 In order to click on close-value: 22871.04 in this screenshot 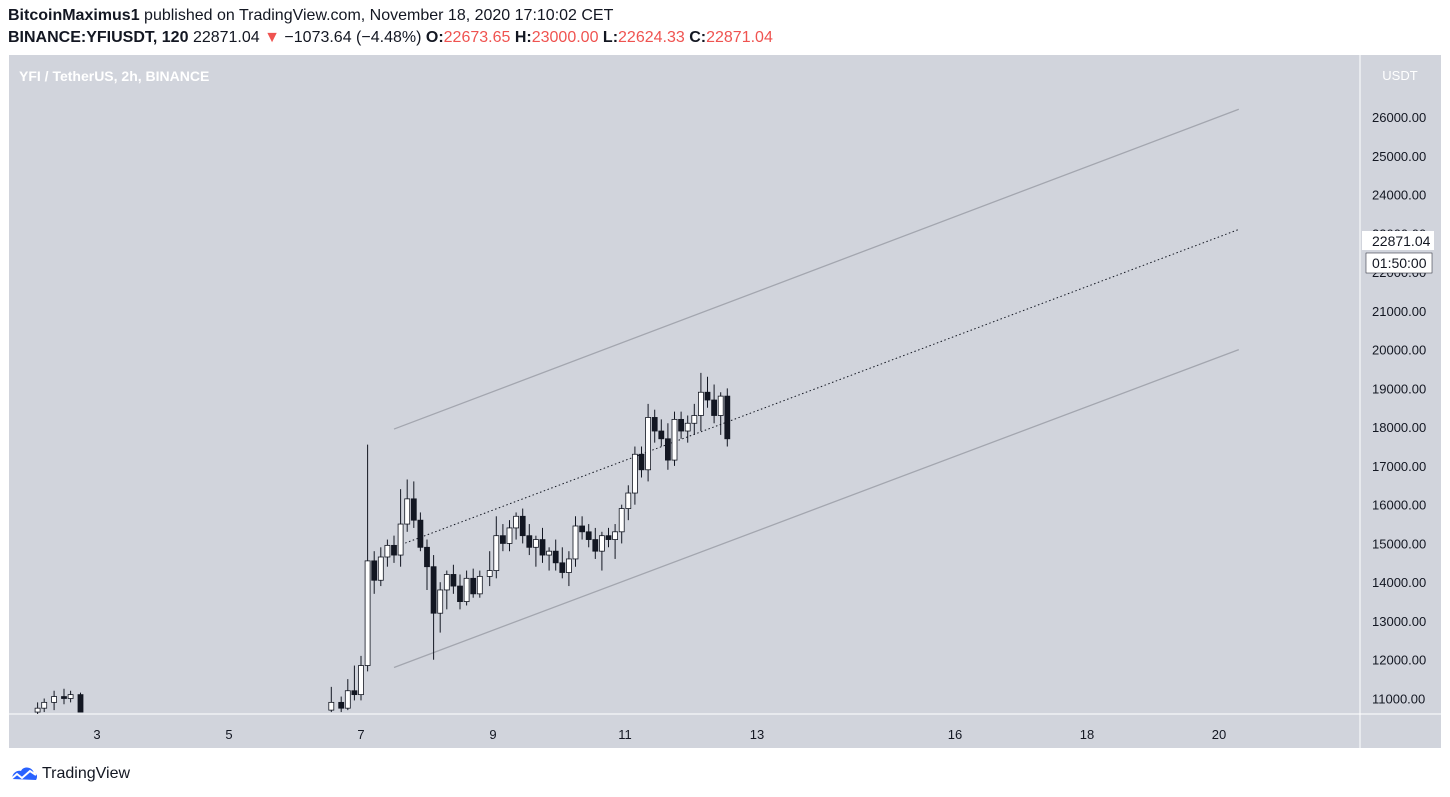, I will do `click(739, 37)`.